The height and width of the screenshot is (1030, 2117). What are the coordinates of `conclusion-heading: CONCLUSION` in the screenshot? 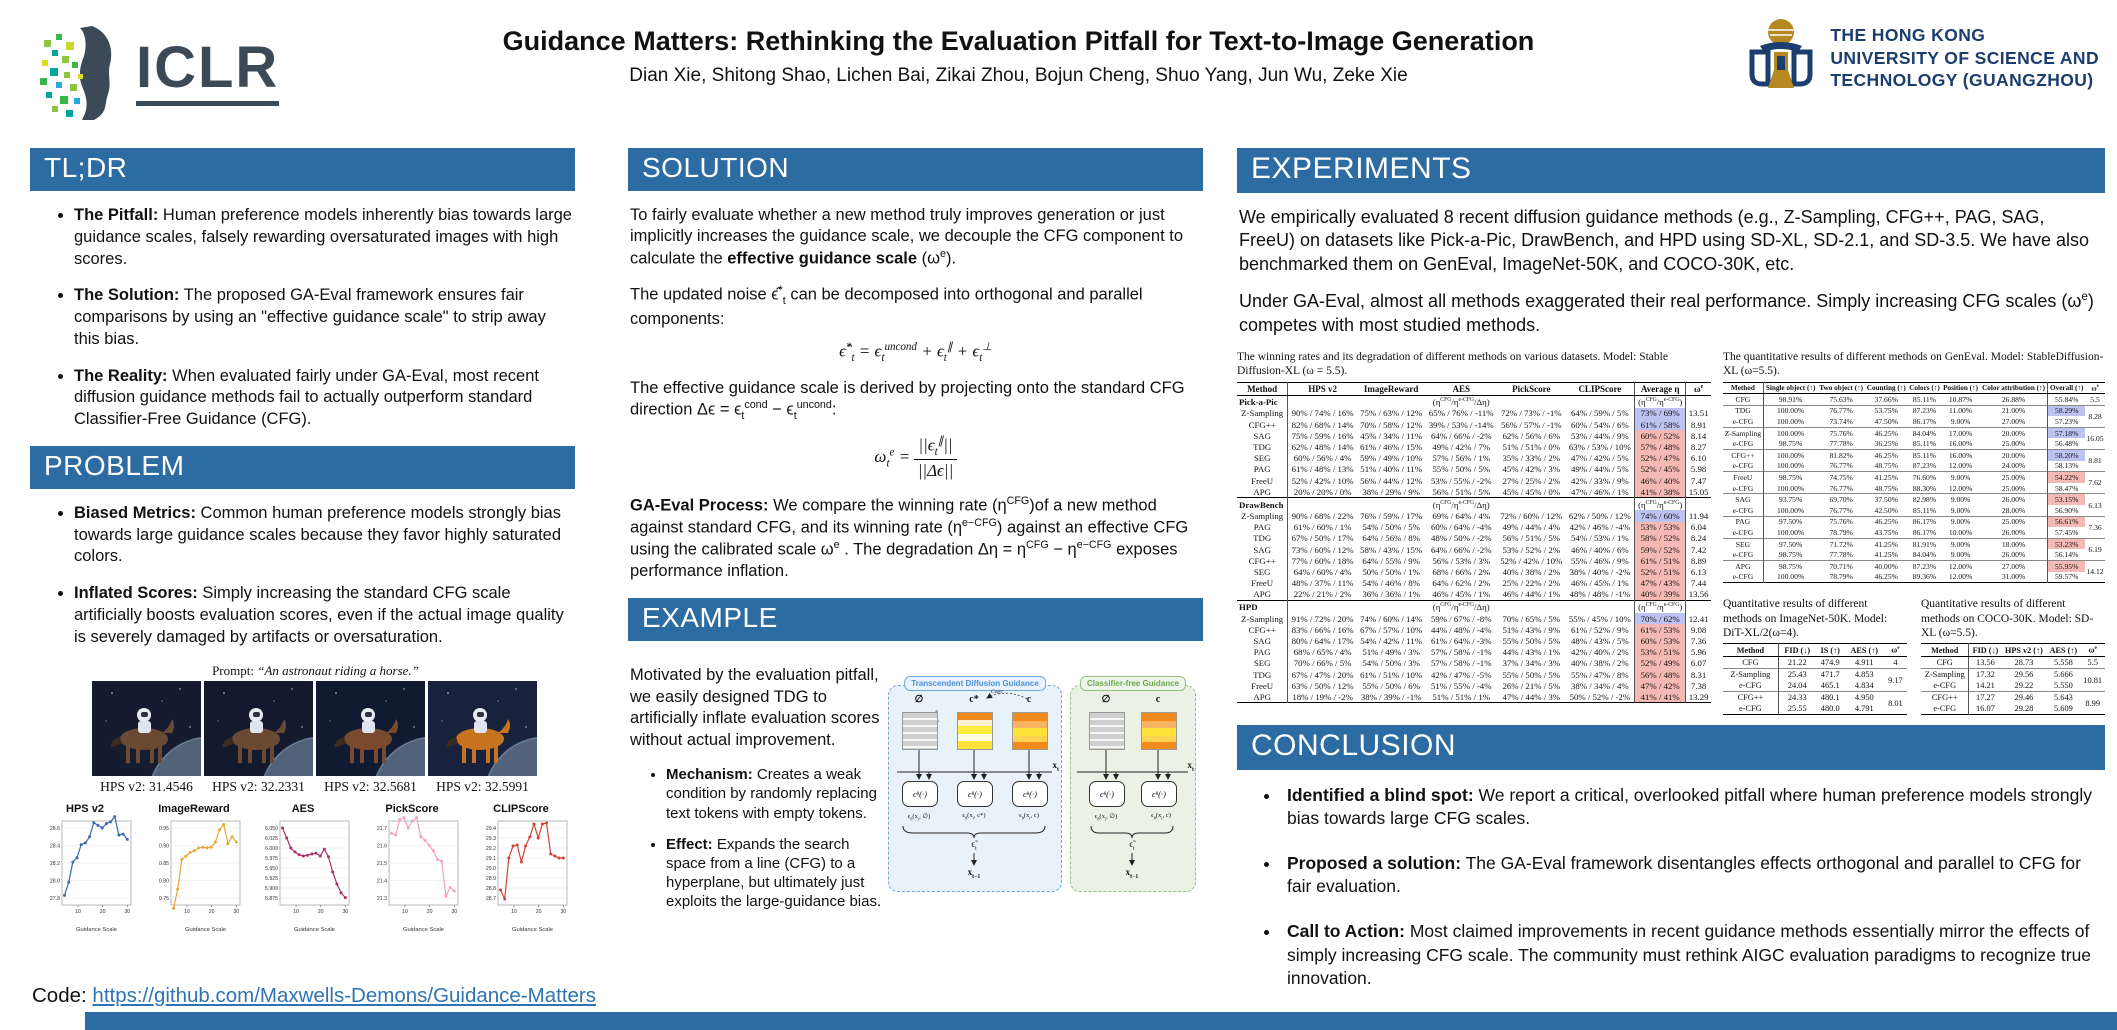 It's located at (1671, 748).